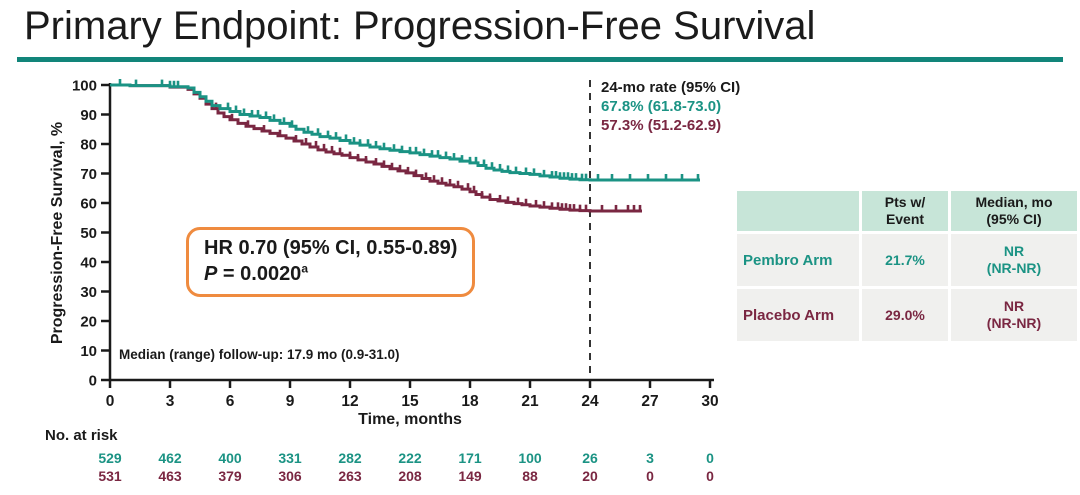  I want to click on risk-count: 26, so click(590, 458).